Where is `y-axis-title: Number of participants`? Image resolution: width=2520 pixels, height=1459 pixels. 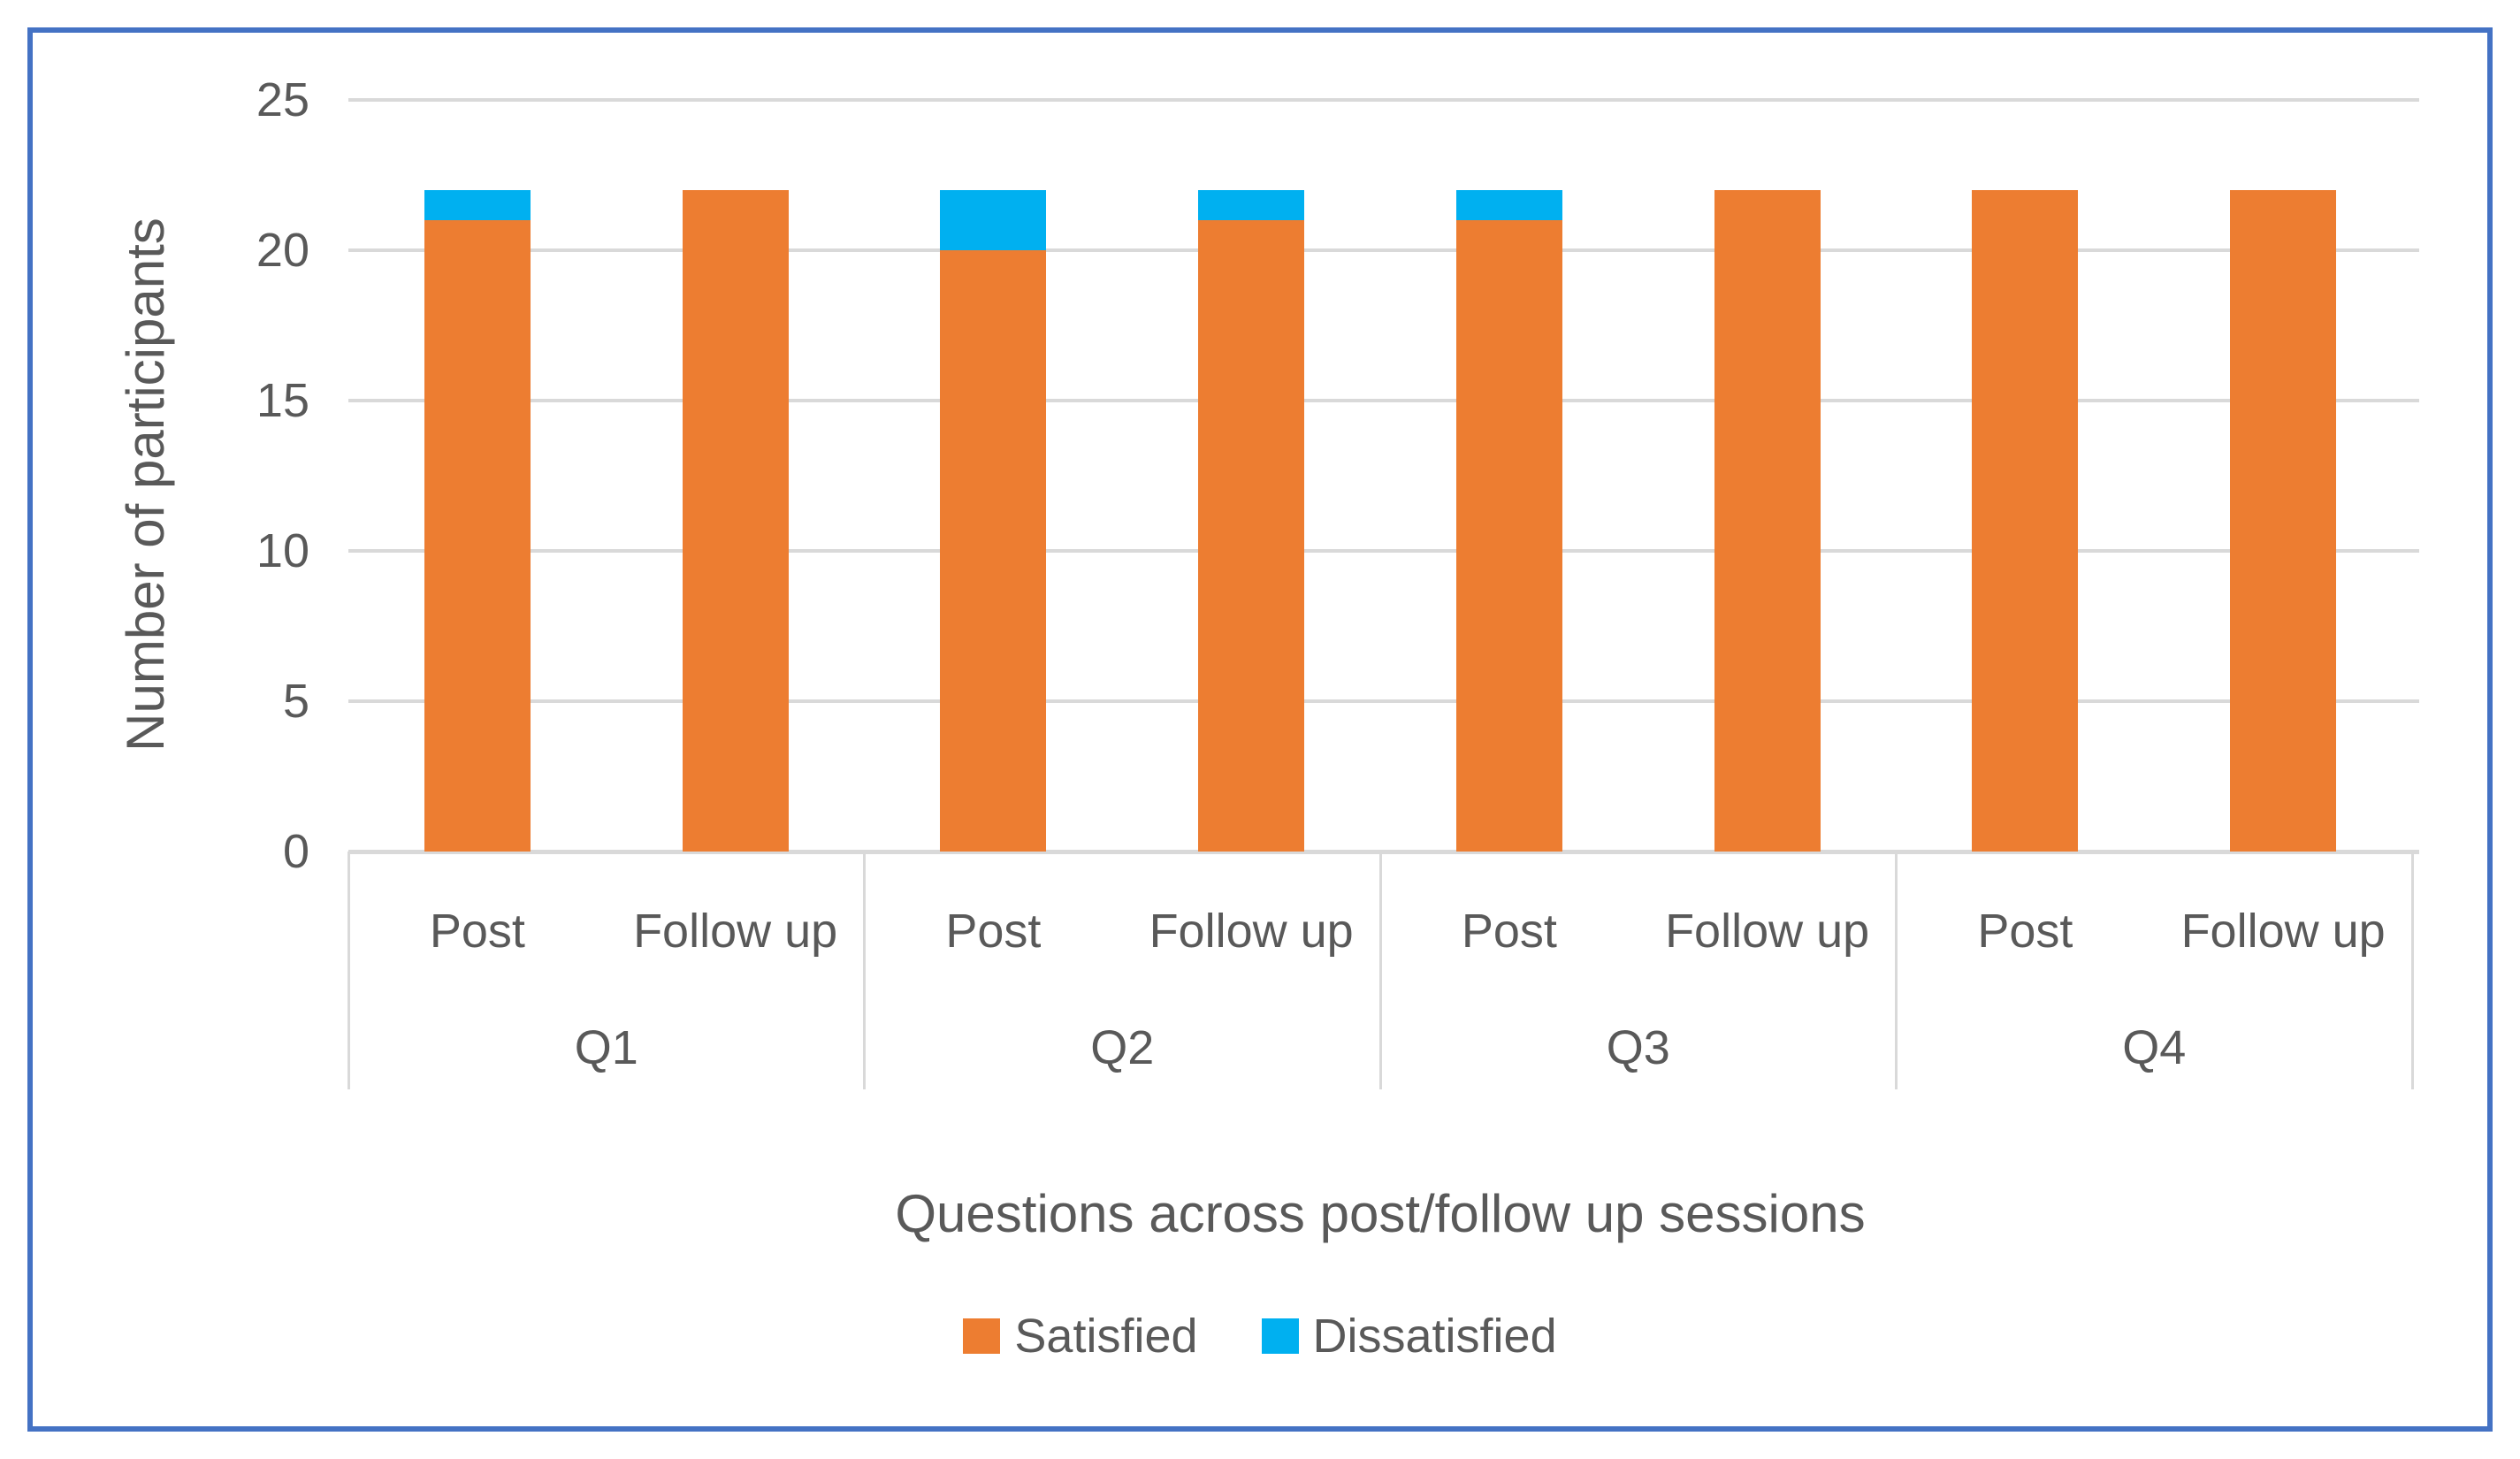
y-axis-title: Number of participants is located at coordinates (145, 485).